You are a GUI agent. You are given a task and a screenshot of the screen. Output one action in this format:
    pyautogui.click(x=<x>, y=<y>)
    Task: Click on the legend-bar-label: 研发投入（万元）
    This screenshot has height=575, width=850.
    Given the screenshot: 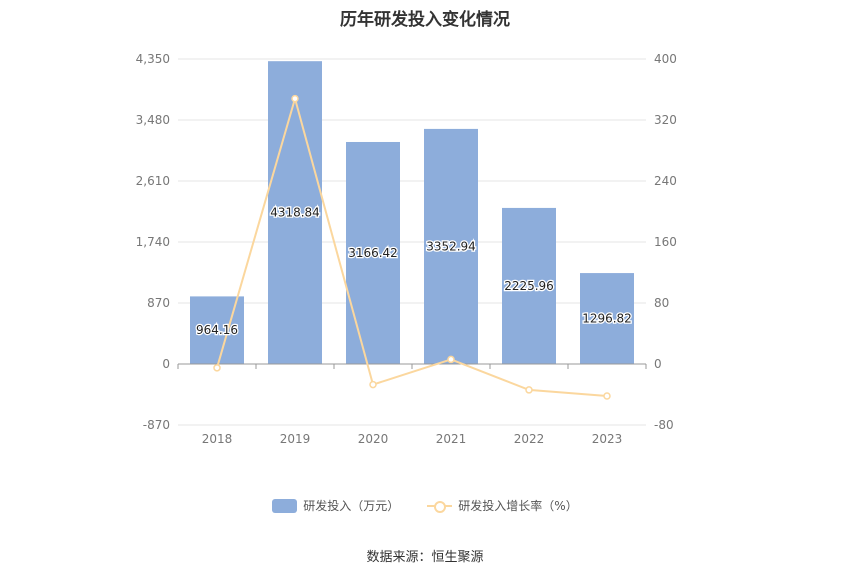 What is the action you would take?
    pyautogui.click(x=351, y=506)
    